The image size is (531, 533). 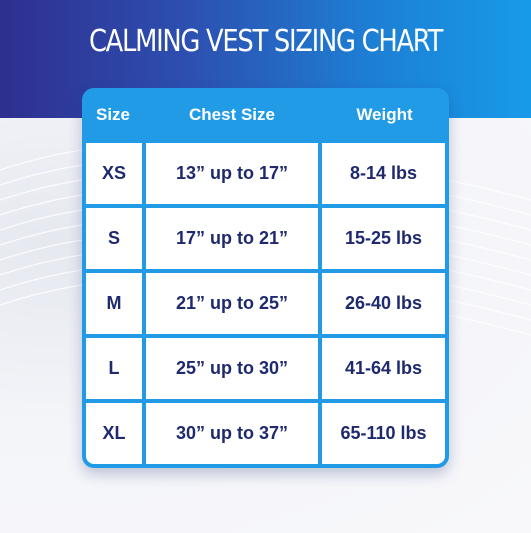 I want to click on cell-chest: 25” up to 30”, so click(x=232, y=368).